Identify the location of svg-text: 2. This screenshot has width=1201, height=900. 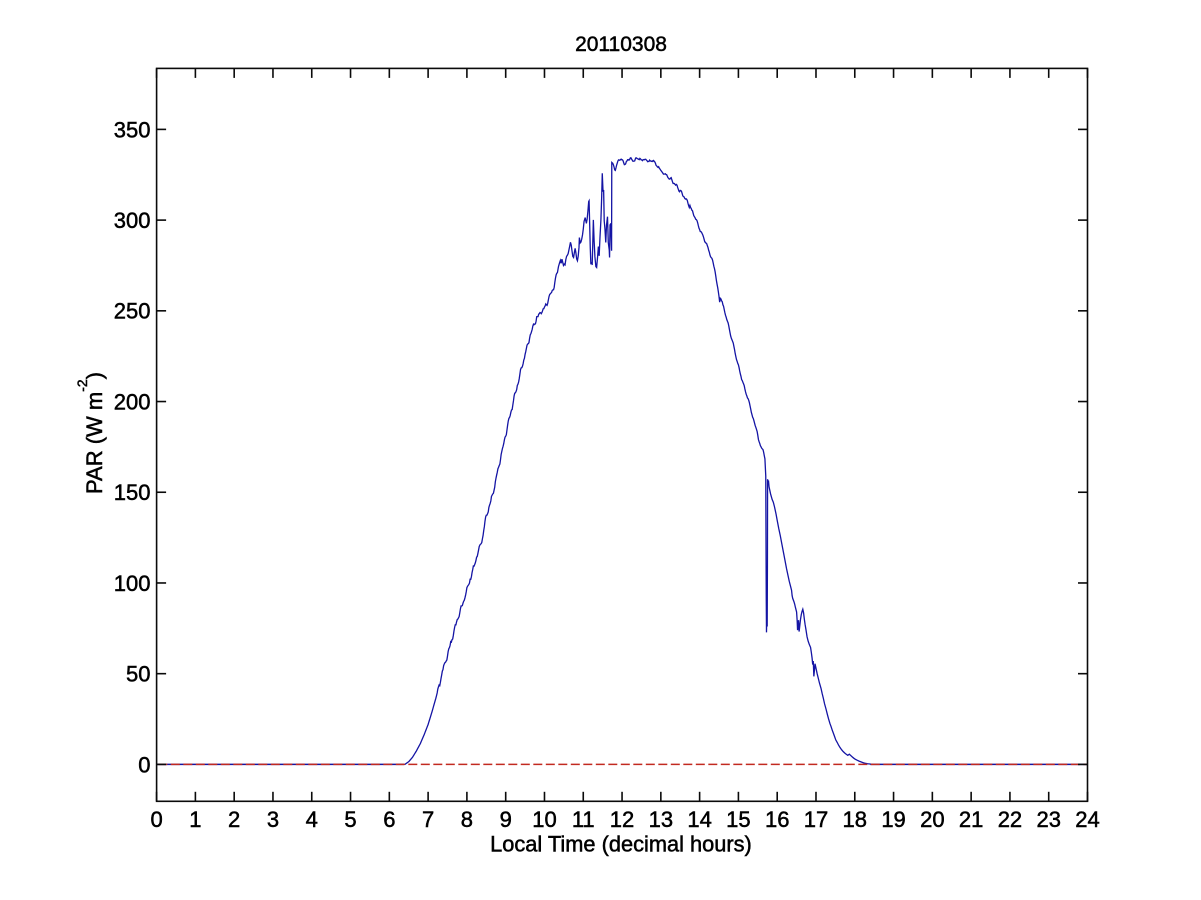
(234, 819).